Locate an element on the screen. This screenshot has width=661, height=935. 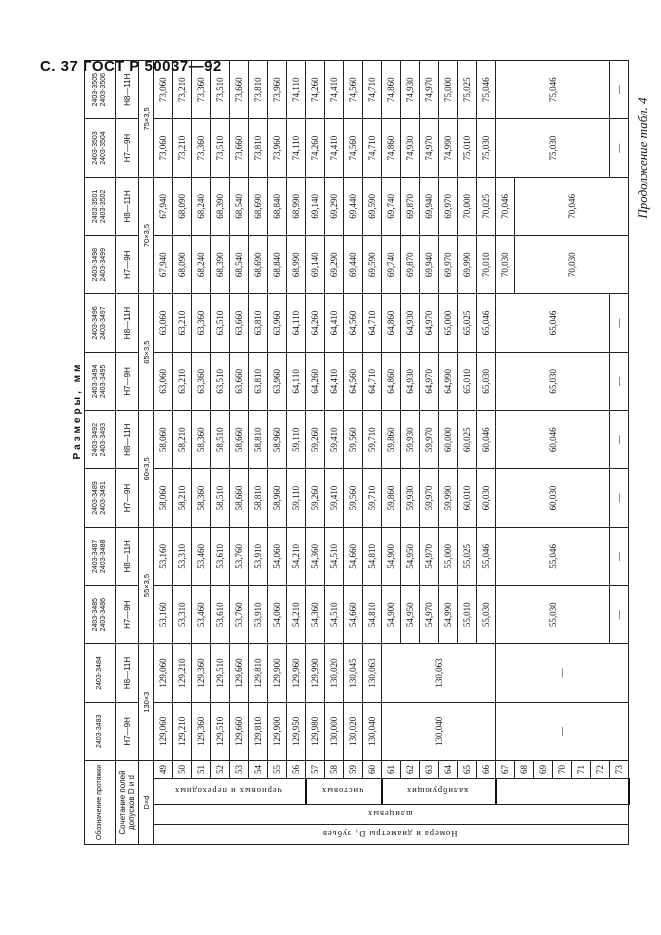
merged-value-cell: 75,030 is located at coordinates (552, 148).